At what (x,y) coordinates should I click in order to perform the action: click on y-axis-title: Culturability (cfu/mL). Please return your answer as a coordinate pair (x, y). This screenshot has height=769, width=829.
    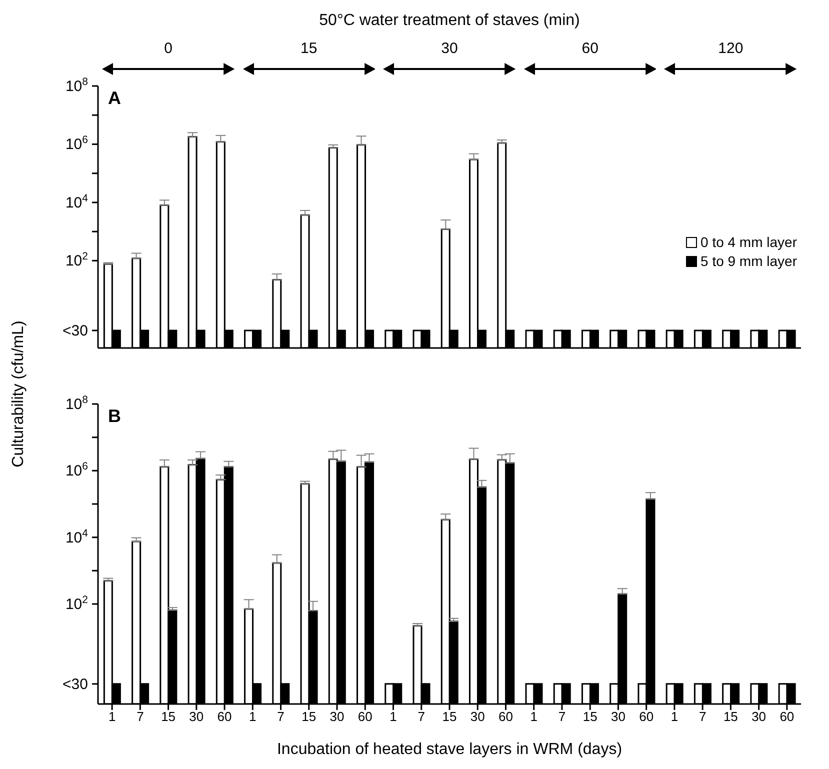
    Looking at the image, I should click on (19, 394).